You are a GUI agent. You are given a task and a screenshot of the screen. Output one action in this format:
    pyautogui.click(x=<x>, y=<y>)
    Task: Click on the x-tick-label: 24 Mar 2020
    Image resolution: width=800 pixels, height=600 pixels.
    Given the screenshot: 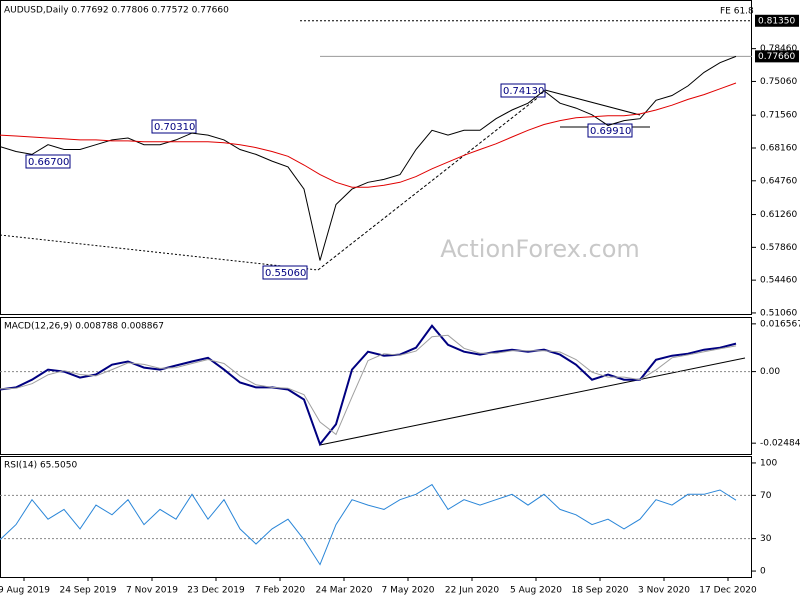 What is the action you would take?
    pyautogui.click(x=343, y=591)
    